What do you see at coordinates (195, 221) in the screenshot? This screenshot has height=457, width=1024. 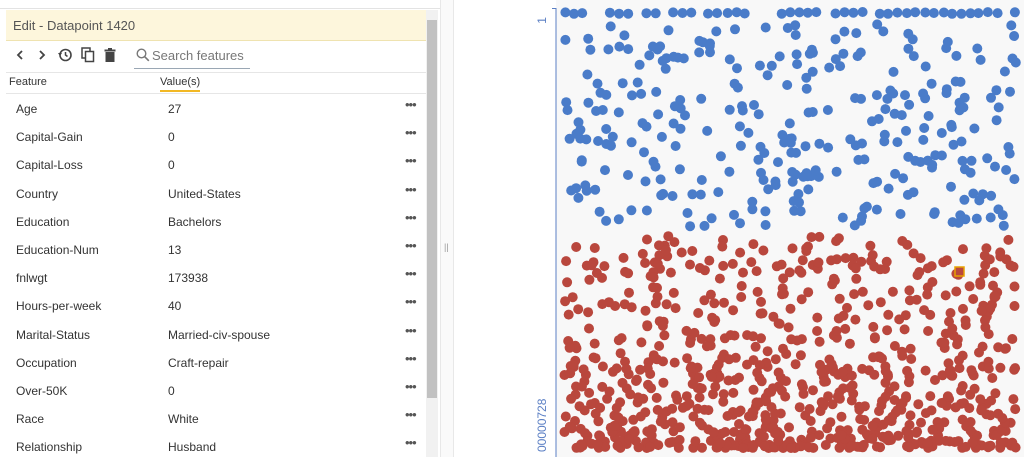 I see `feature-value: Bachelors` at bounding box center [195, 221].